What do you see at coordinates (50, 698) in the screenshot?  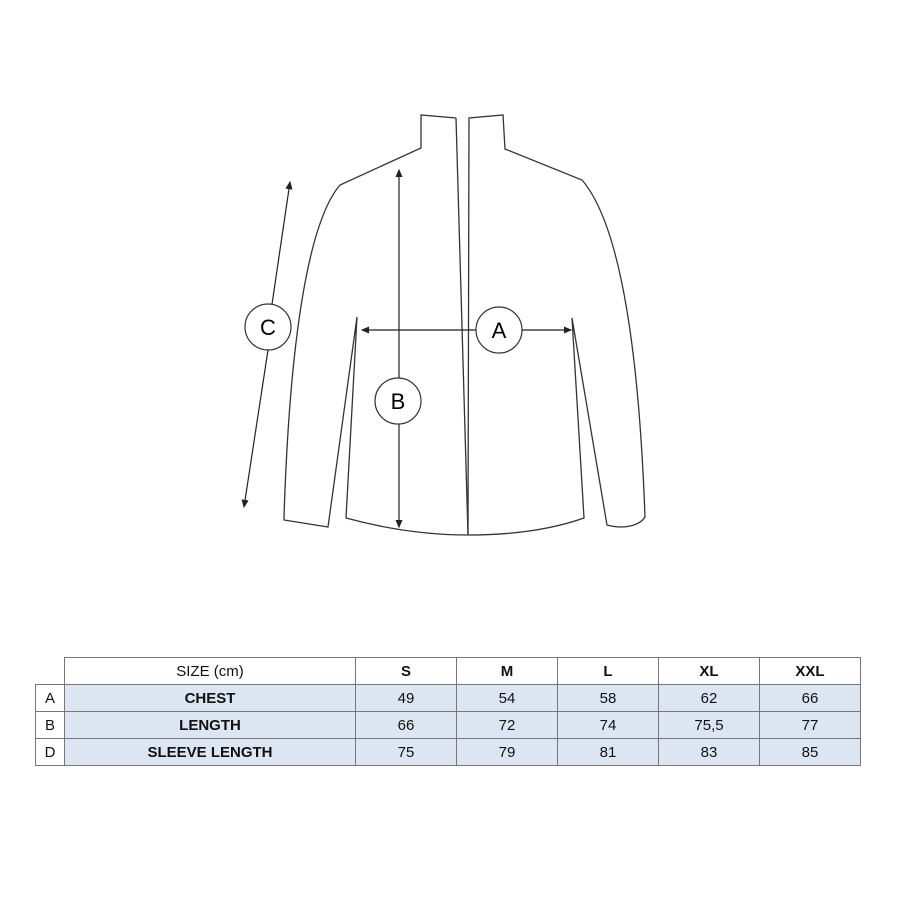 I see `row-letter: A` at bounding box center [50, 698].